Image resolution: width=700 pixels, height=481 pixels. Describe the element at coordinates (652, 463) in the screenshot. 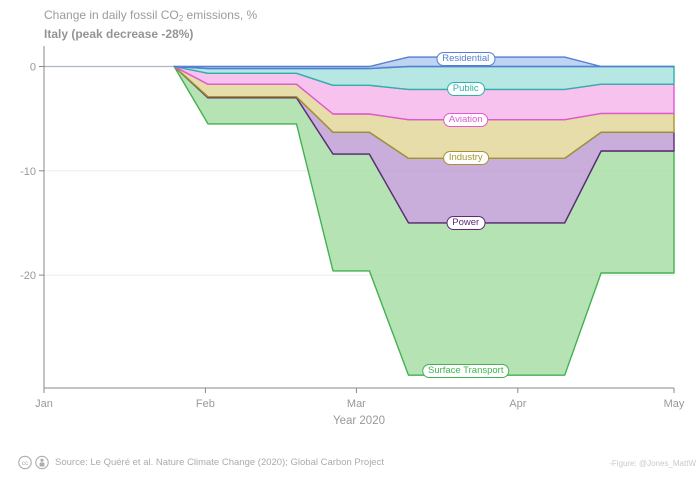

I see `figure-attribution: -Figure: @Jones_MattW` at that location.